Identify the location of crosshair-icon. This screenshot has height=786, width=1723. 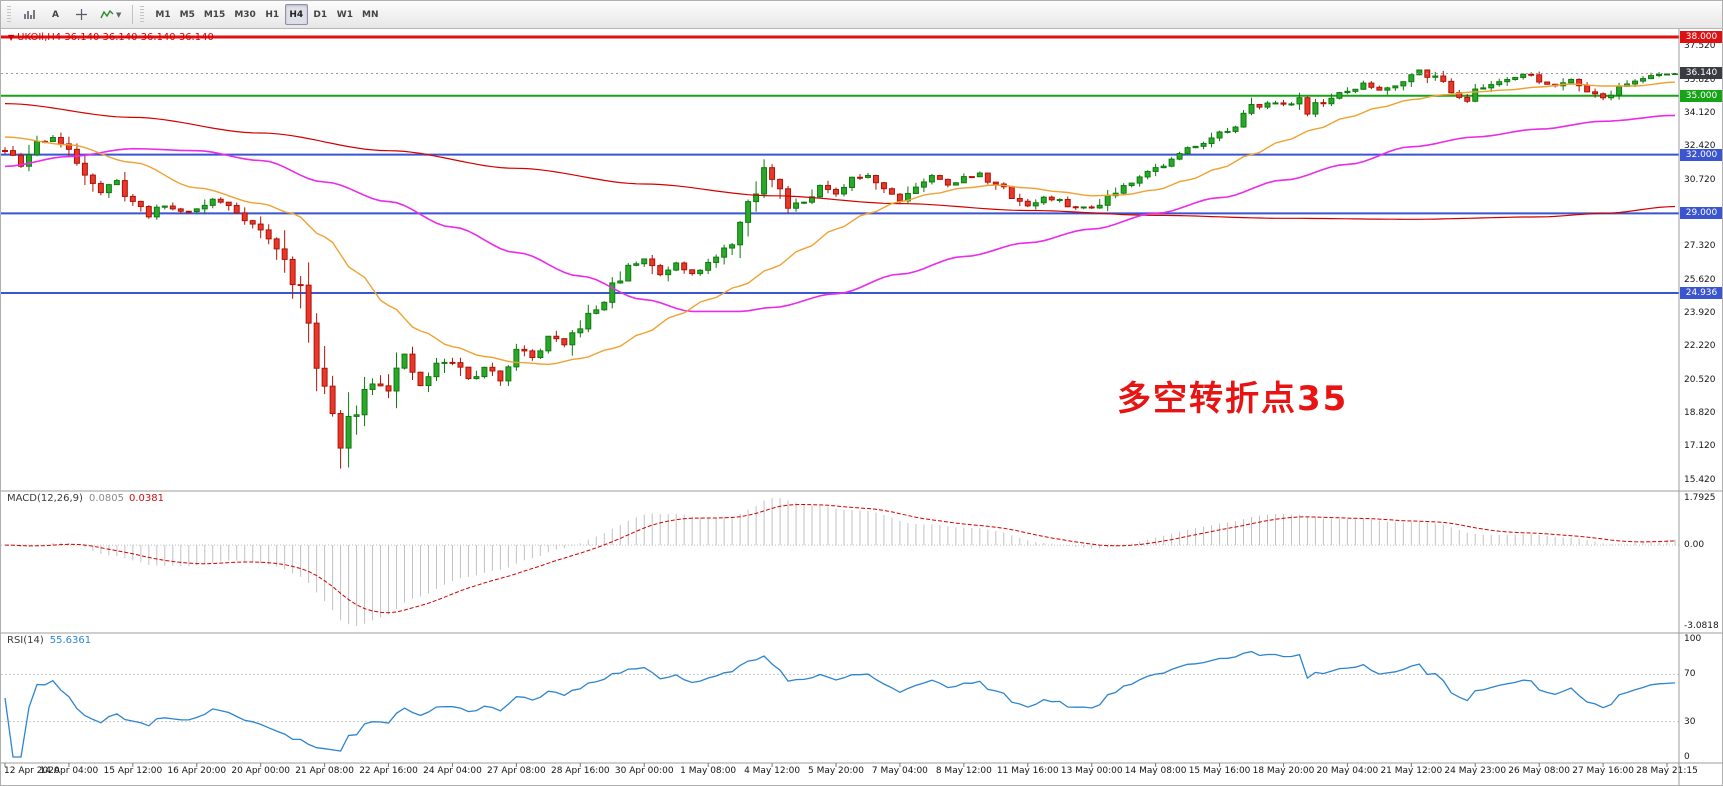
(81, 14).